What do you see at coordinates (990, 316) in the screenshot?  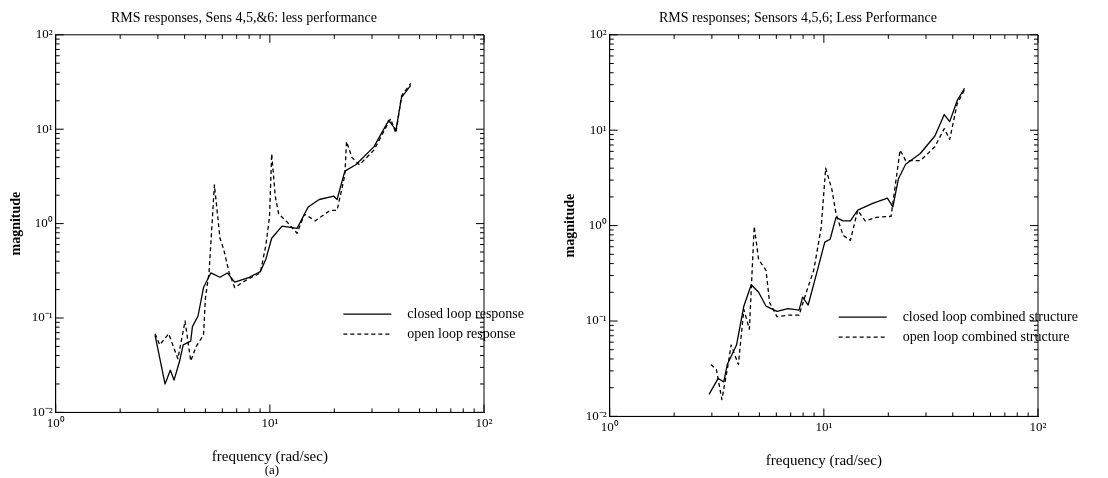 I see `legend-label: closed loop combined structure` at bounding box center [990, 316].